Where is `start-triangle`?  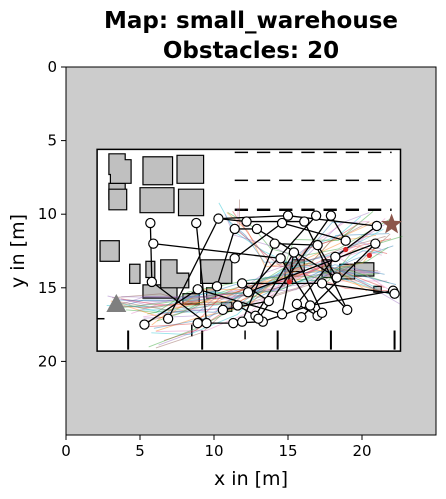 start-triangle is located at coordinates (116, 302).